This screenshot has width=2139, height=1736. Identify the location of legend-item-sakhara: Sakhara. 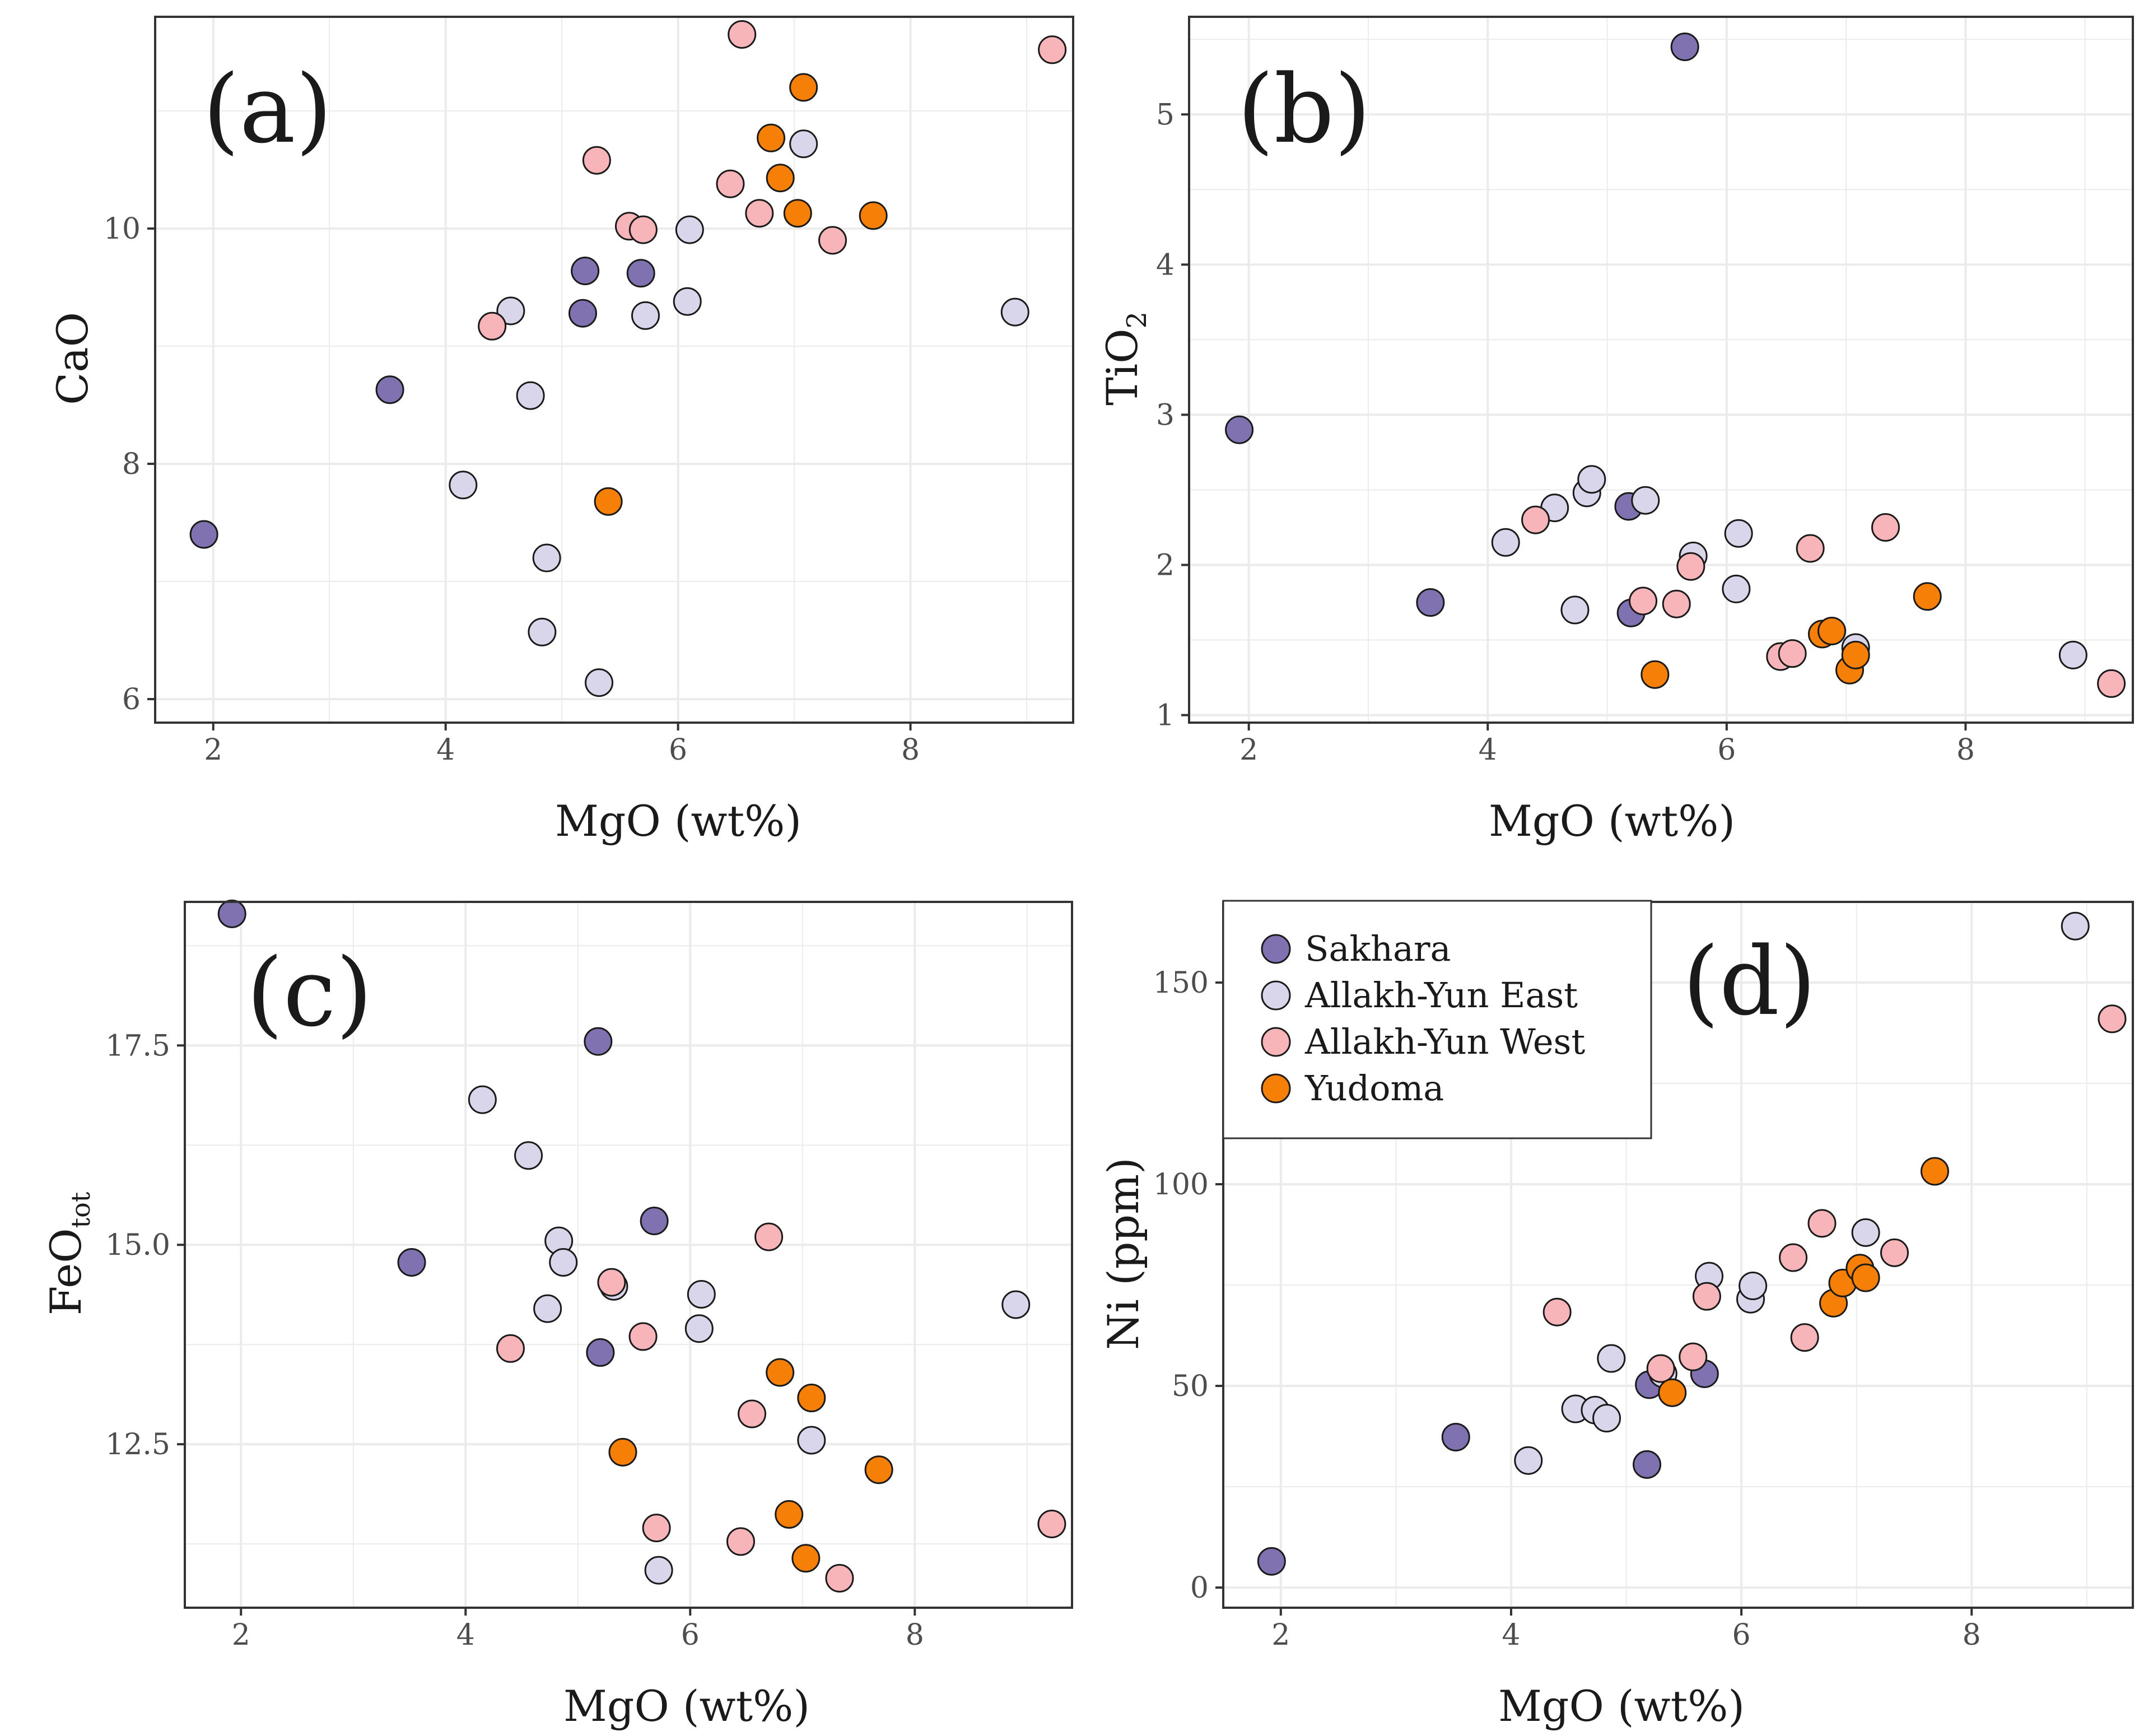
(1356, 948).